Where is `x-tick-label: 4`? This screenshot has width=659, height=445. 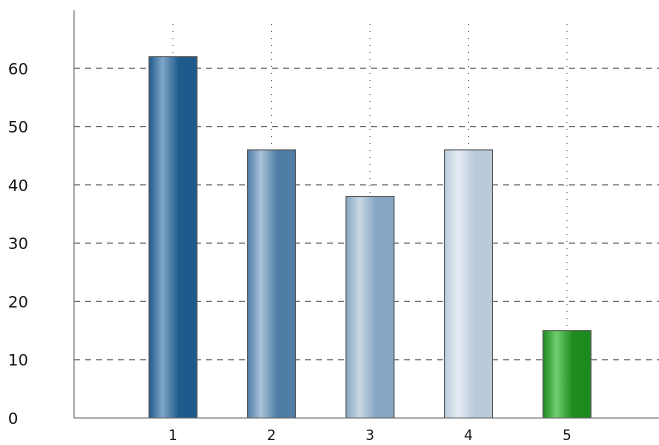 x-tick-label: 4 is located at coordinates (468, 436).